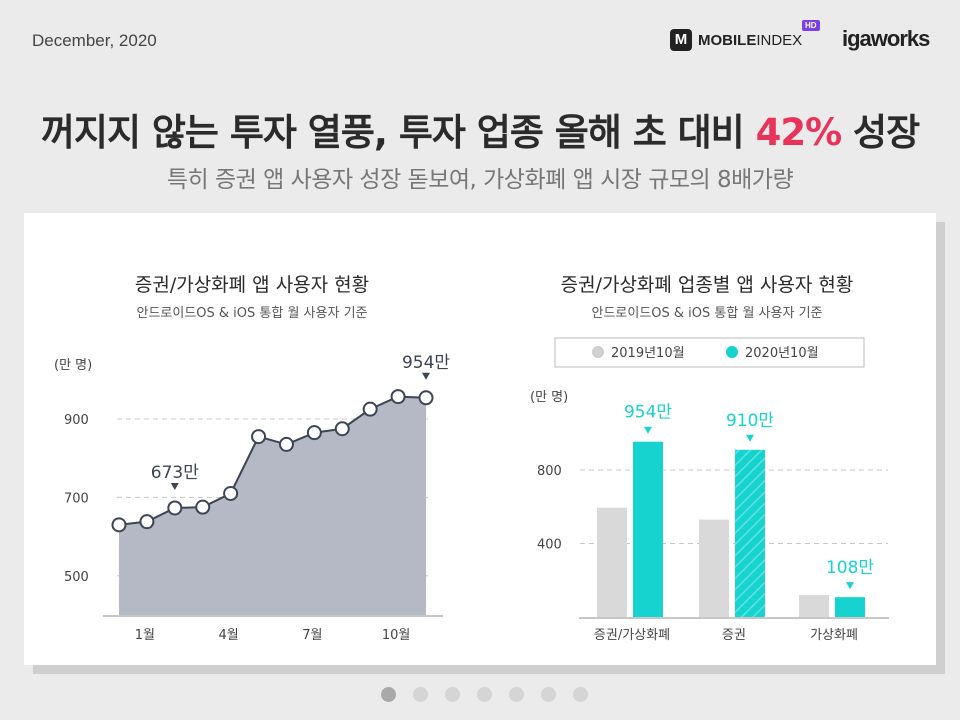  What do you see at coordinates (76, 420) in the screenshot?
I see `left-y-tick: 900` at bounding box center [76, 420].